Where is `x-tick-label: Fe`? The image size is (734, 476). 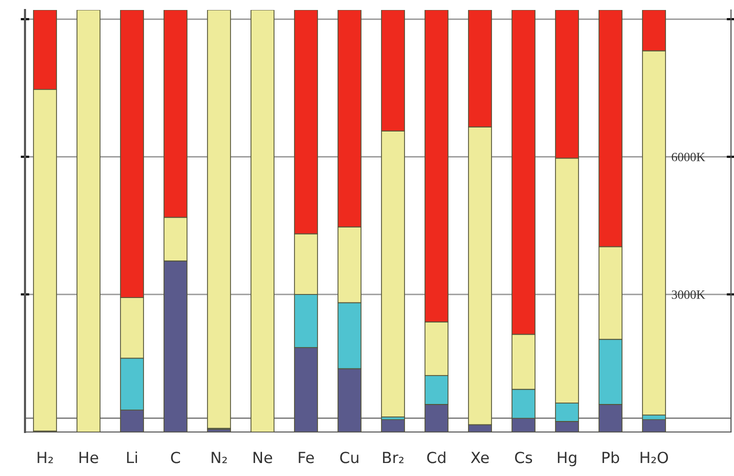 x-tick-label: Fe is located at coordinates (306, 458).